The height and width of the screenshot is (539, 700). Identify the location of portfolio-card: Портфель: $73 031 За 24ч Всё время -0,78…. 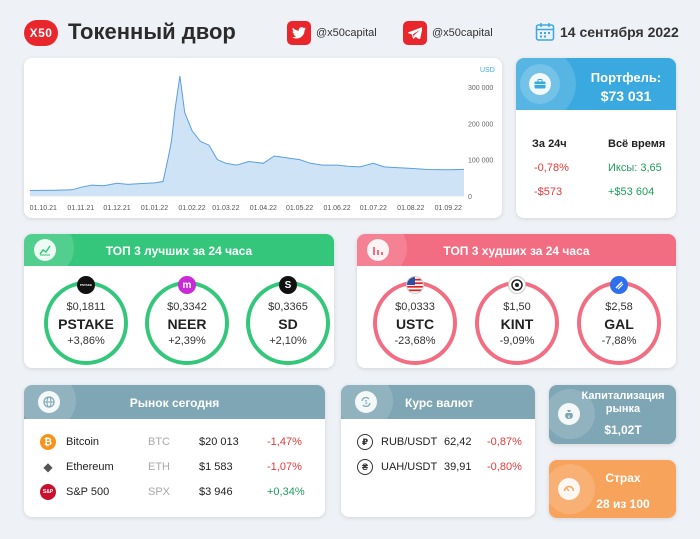
(596, 138).